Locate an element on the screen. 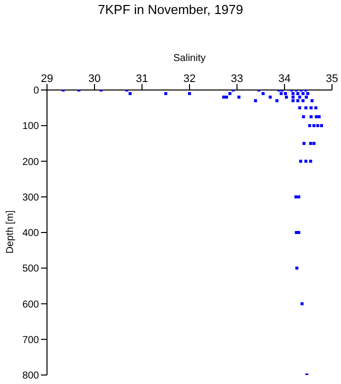  y-tick-label: 100 is located at coordinates (31, 126).